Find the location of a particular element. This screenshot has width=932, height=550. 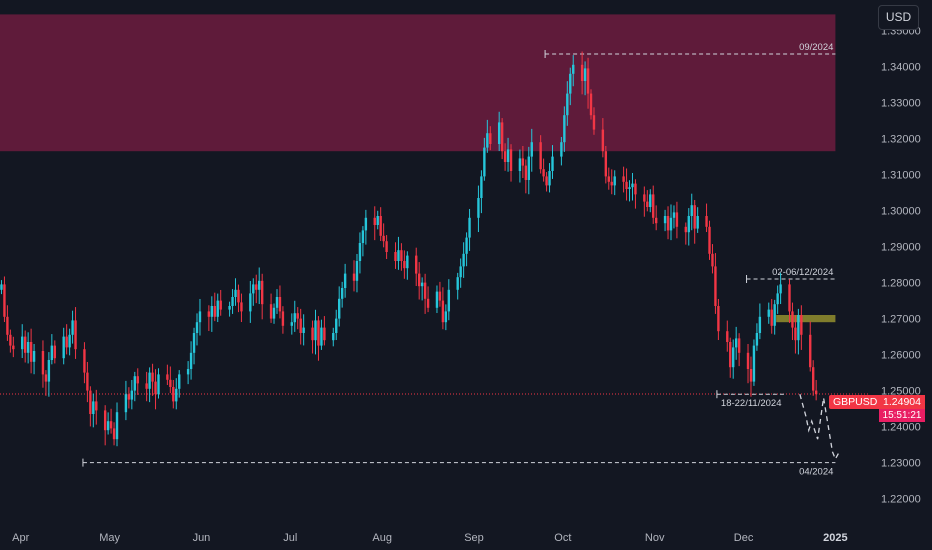

level-2: 18-22/11/2024 is located at coordinates (751, 399).